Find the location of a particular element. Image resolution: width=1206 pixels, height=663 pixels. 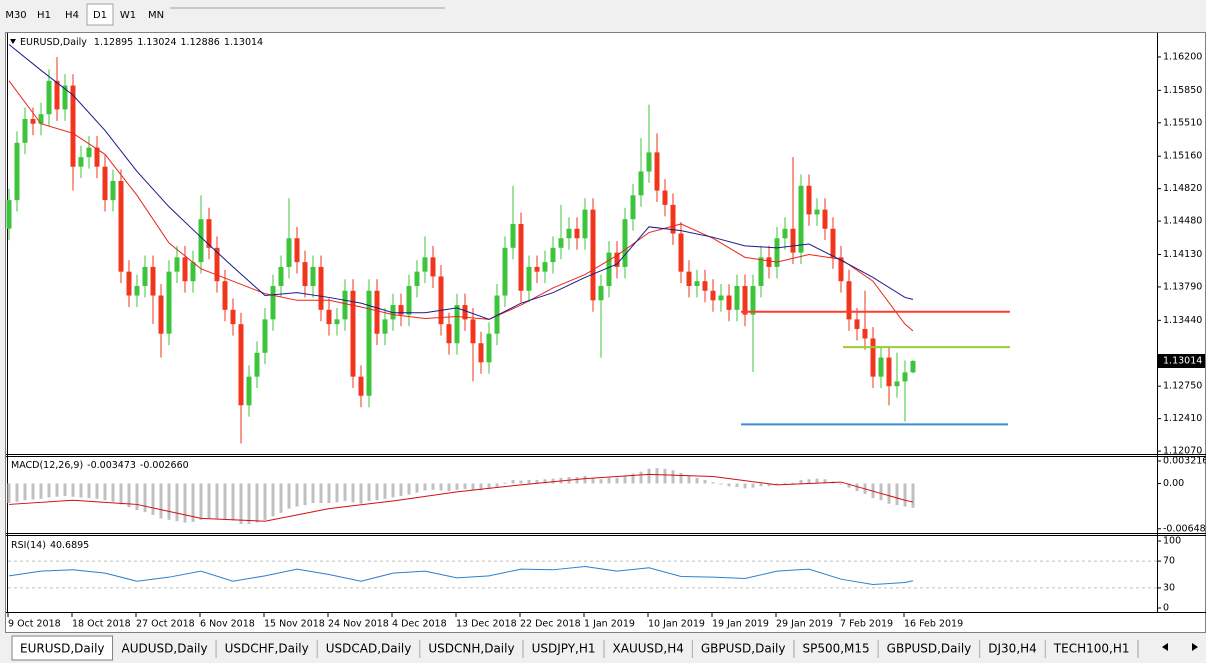

tab-label: DJ30,H4 is located at coordinates (1012, 649).